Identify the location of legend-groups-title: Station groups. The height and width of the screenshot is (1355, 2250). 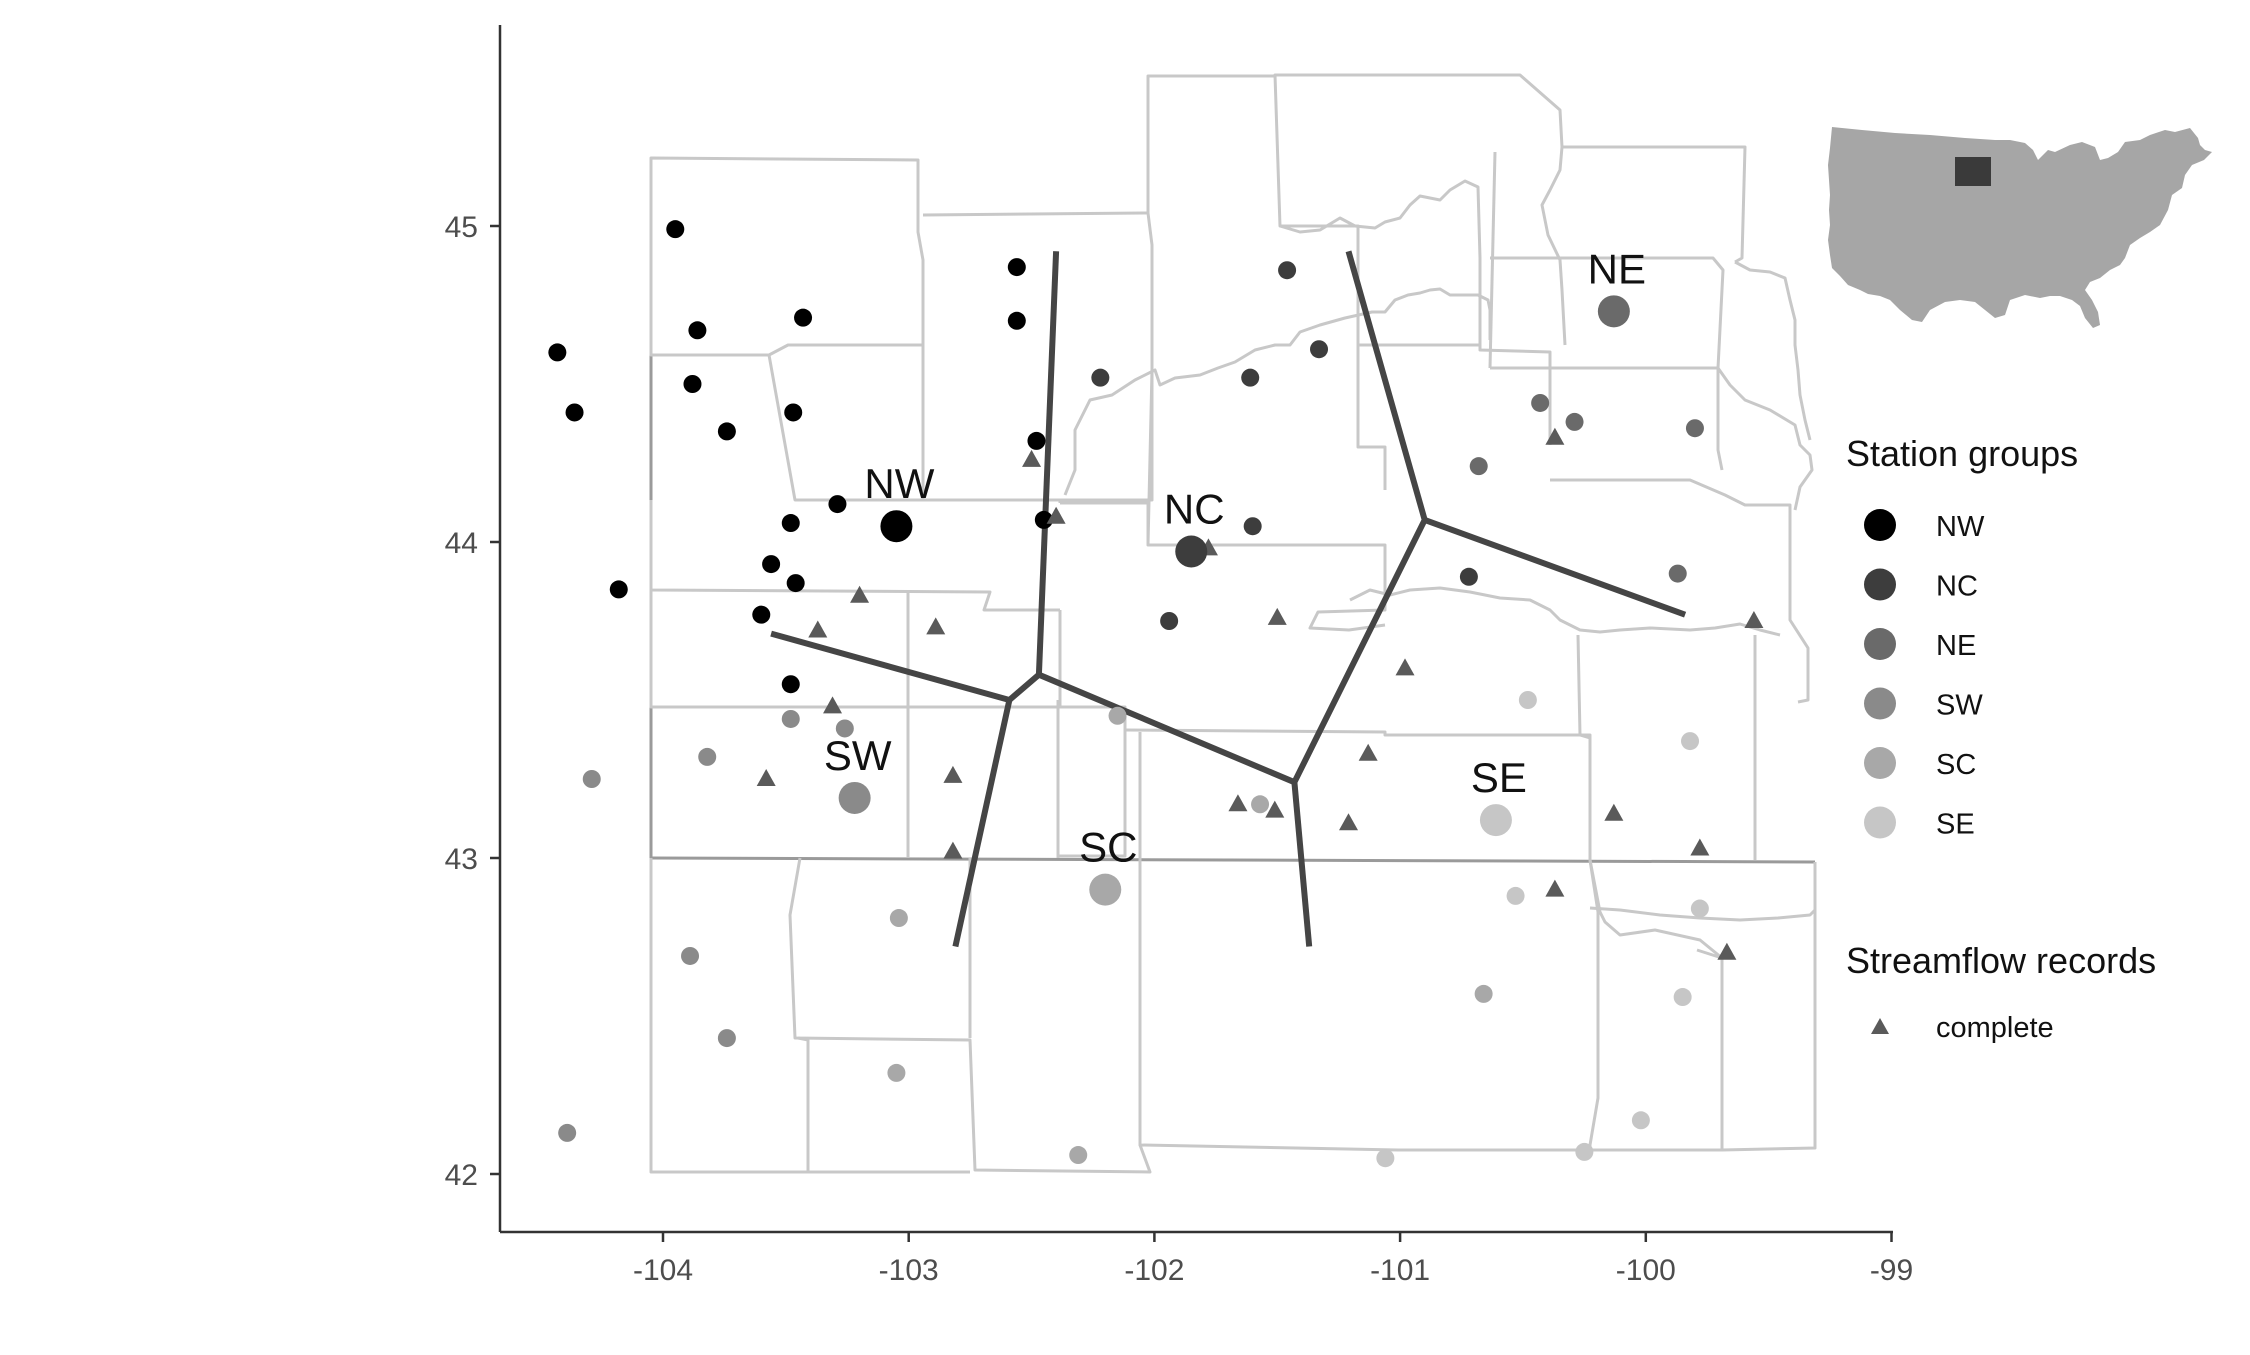
(1962, 453).